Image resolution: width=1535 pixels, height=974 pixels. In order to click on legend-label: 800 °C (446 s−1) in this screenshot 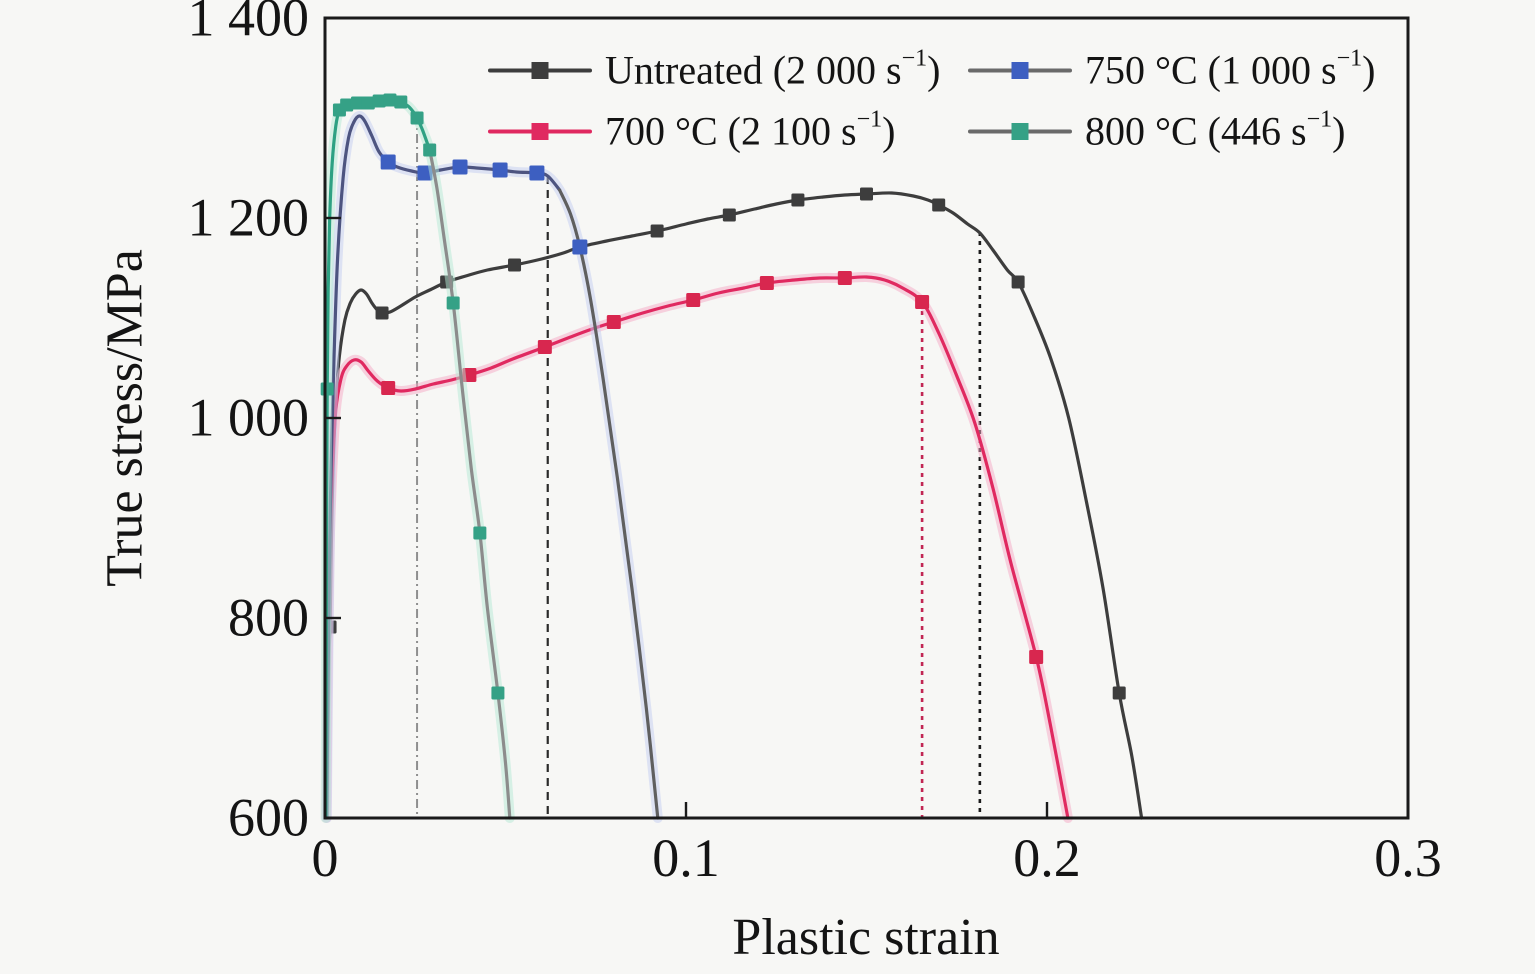, I will do `click(1215, 130)`.